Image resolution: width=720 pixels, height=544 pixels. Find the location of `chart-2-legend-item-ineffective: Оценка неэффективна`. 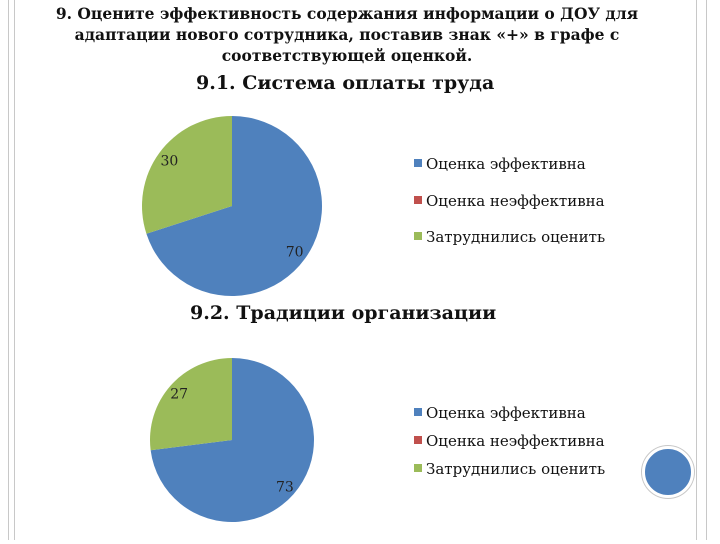

chart-2-legend-item-ineffective: Оценка неэффективна is located at coordinates (509, 441).